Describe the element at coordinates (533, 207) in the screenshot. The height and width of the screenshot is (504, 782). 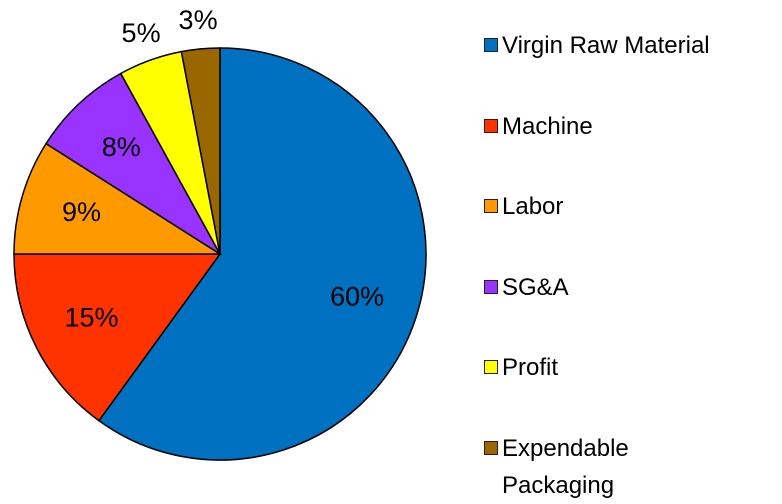
I see `legend-label: Labor` at that location.